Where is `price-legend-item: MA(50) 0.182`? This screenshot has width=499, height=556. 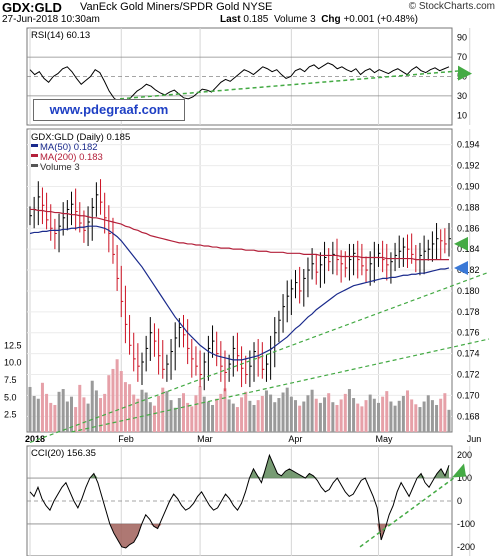 price-legend-item: MA(50) 0.182 is located at coordinates (69, 147).